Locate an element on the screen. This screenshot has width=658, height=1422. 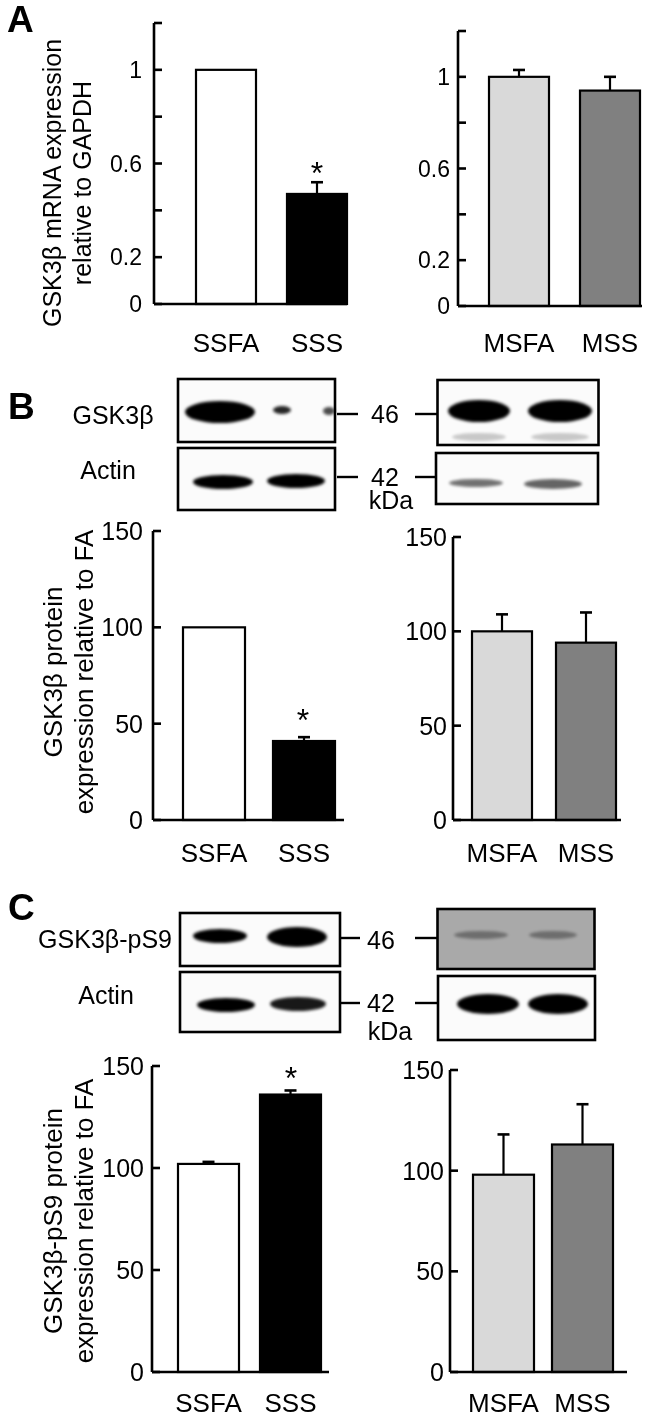
y-axis-title: GSK3β-pS9 protein expression relative to FA is located at coordinates (68, 1221).